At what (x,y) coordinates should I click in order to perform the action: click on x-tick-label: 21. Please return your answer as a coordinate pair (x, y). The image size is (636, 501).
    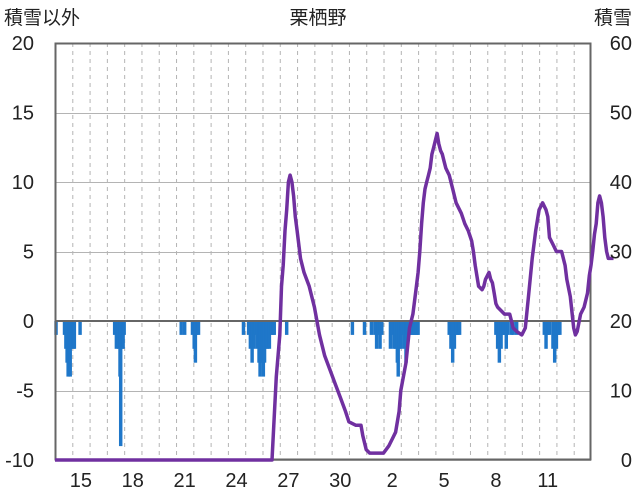
    Looking at the image, I should click on (185, 481).